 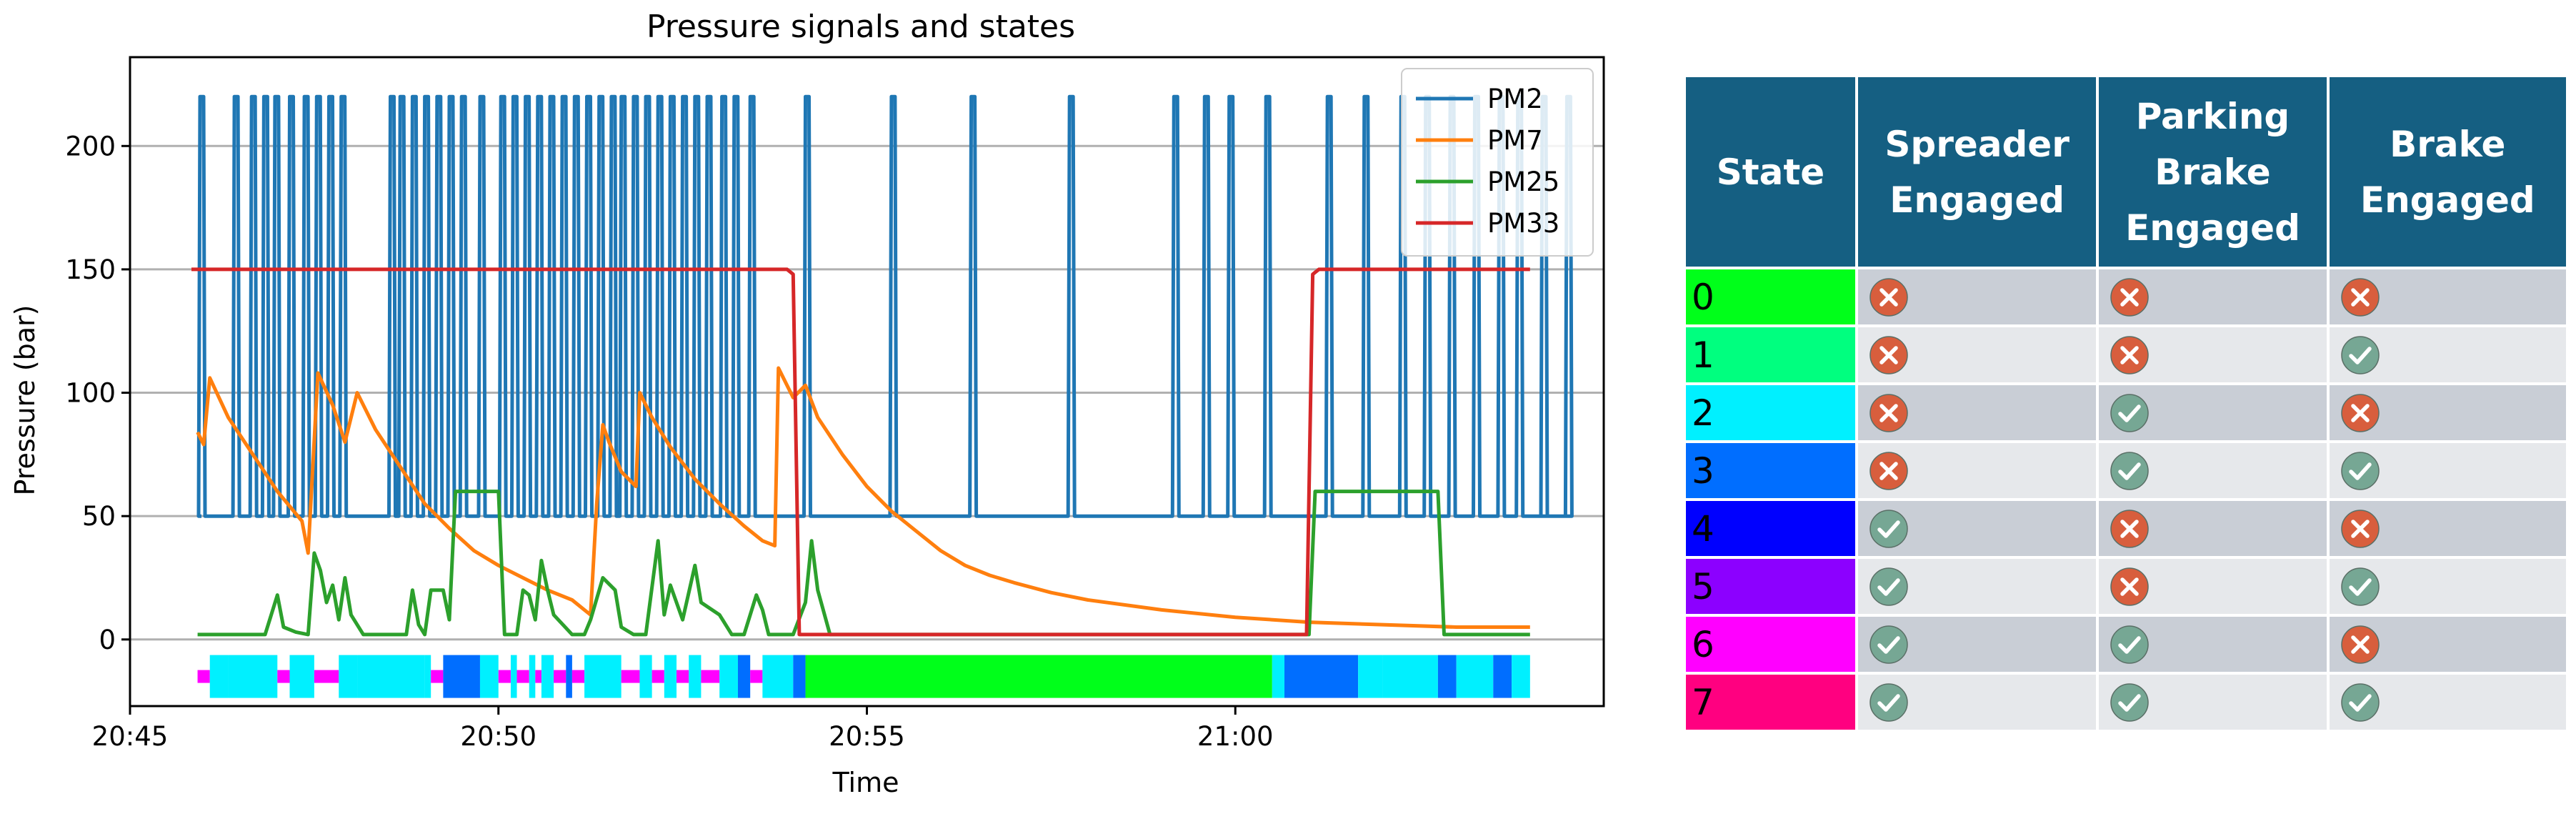 I want to click on x-tick-label: 20:55, so click(x=867, y=736).